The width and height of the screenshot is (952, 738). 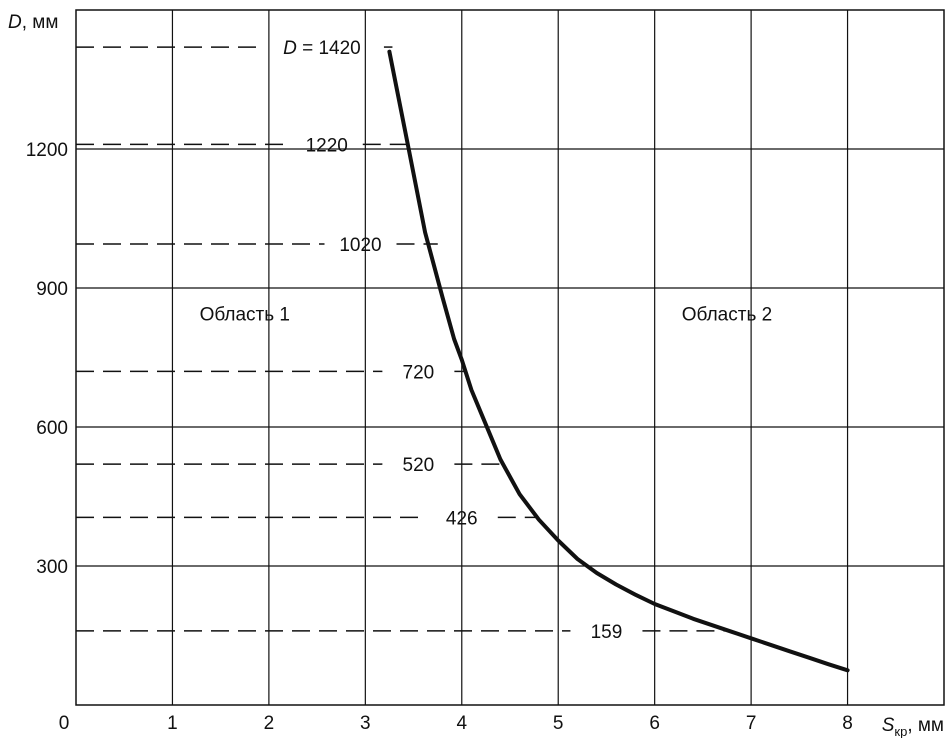 I want to click on region-label-1: Область 1, so click(x=245, y=314).